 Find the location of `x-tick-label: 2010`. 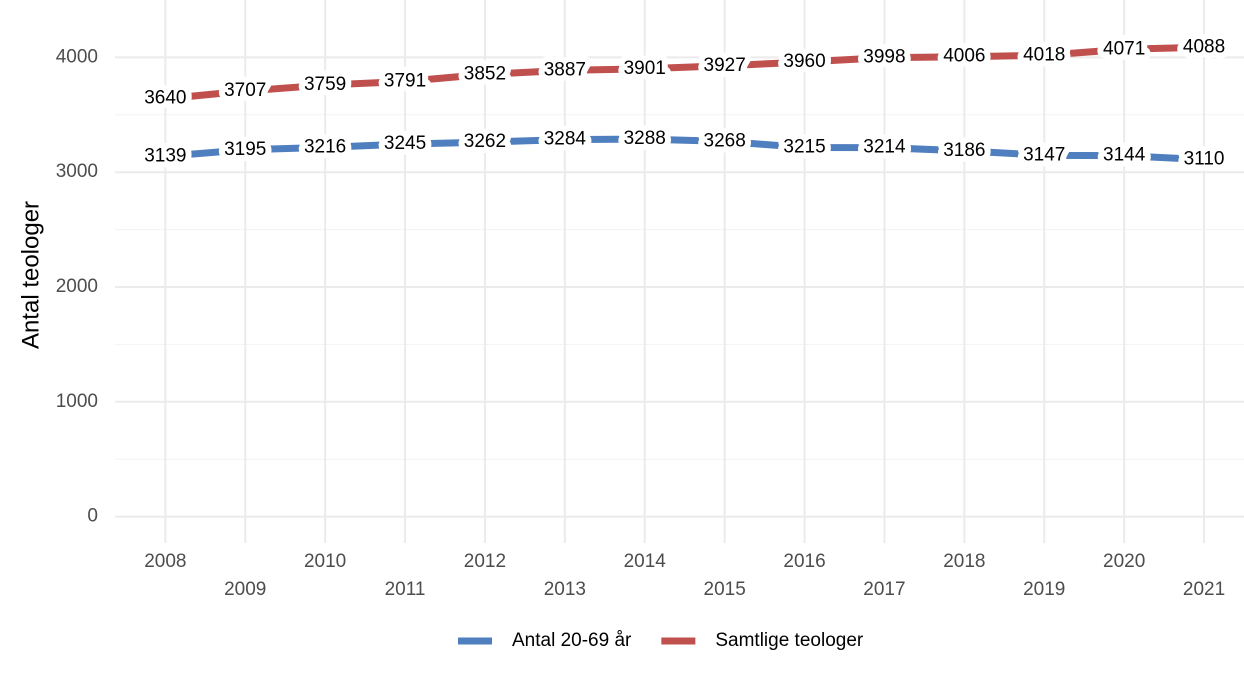

x-tick-label: 2010 is located at coordinates (325, 561).